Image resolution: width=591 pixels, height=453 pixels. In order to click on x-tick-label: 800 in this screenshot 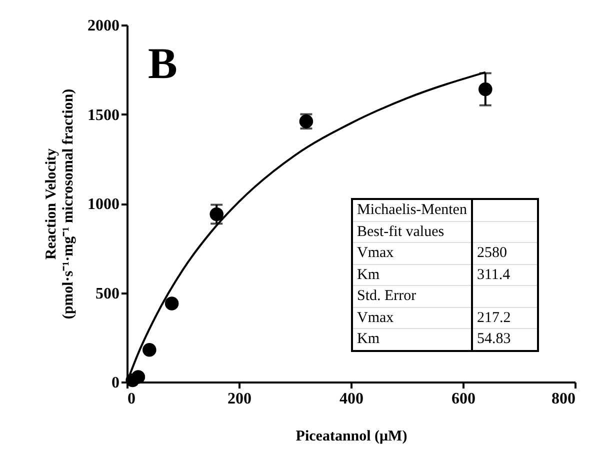, I will do `click(564, 399)`.